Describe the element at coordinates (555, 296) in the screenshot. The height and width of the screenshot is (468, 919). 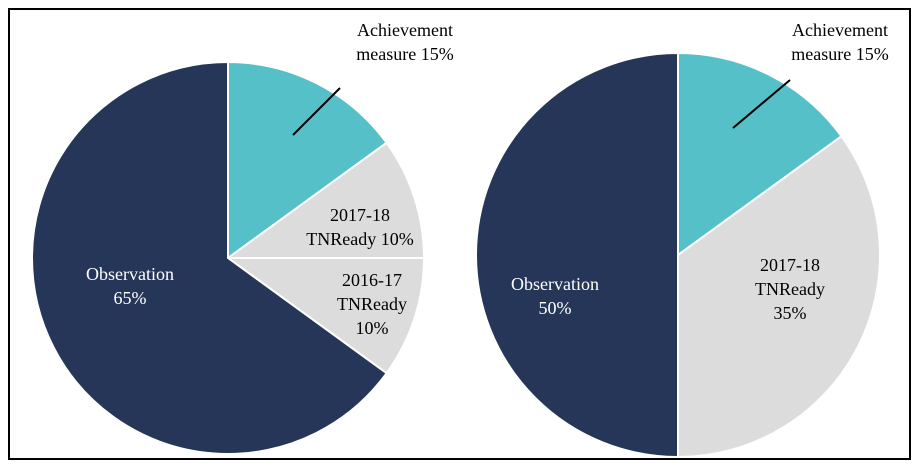
I see `slice-label: Observation 50%` at that location.